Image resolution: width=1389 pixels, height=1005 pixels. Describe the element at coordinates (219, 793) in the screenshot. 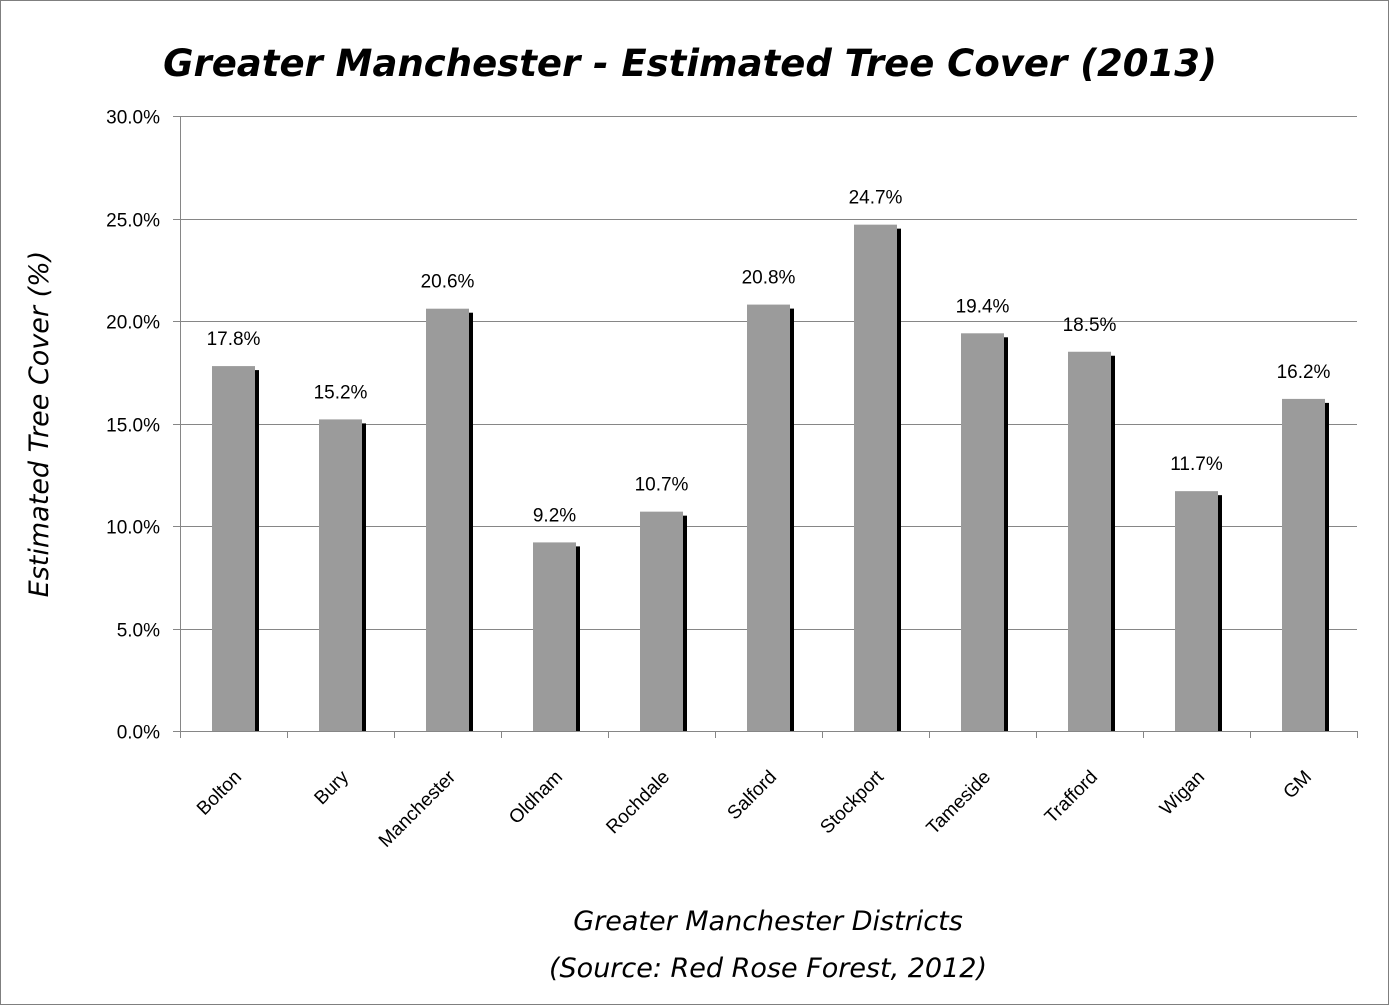

I see `x-tick-label: Bolton` at that location.